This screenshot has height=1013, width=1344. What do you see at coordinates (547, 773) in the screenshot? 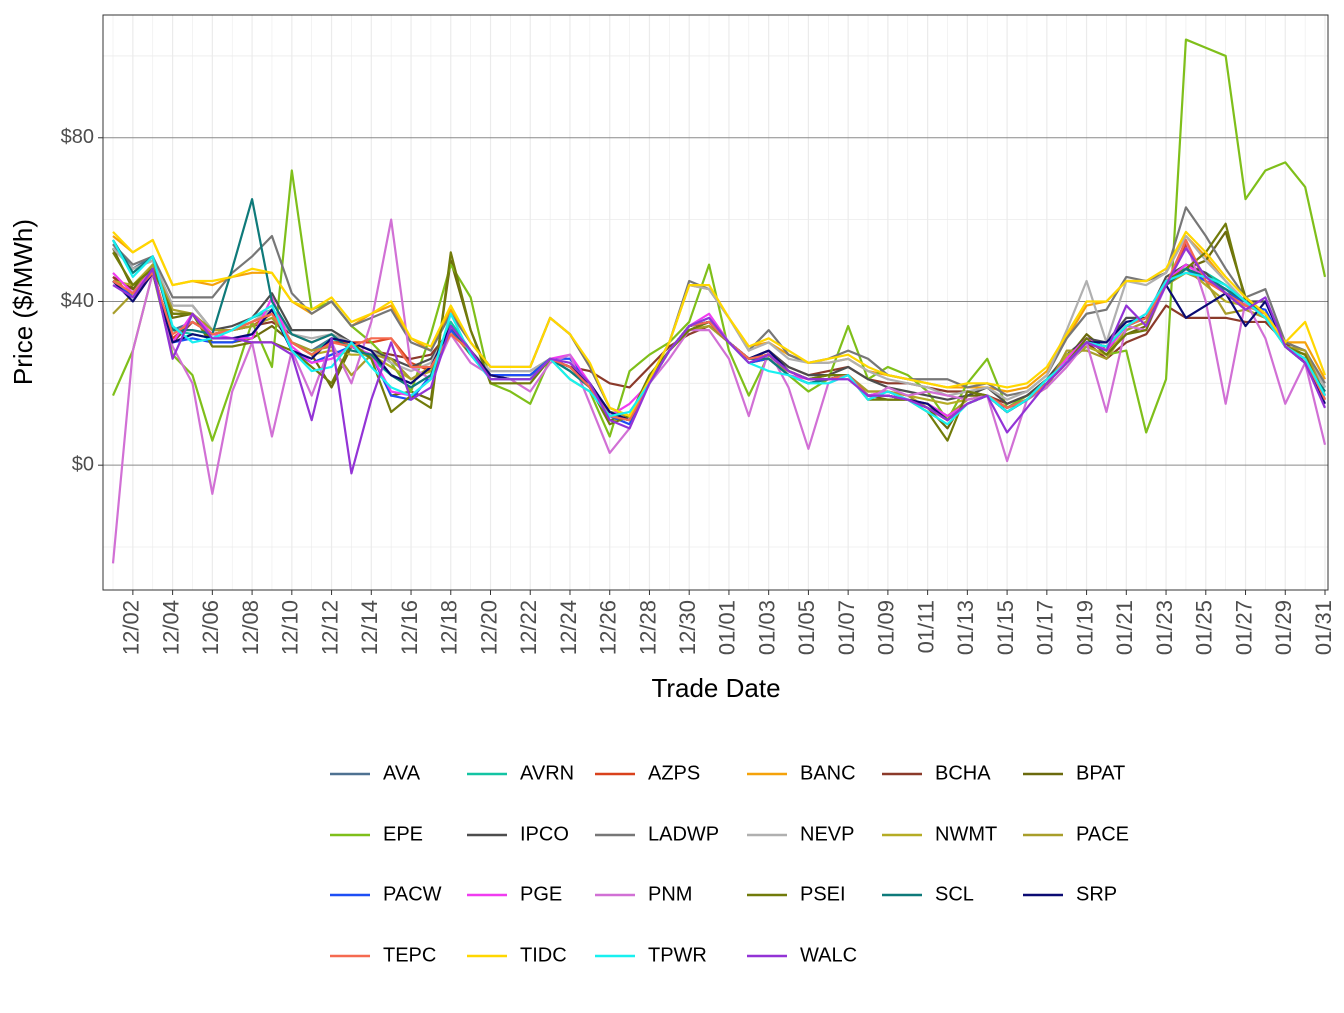
I see `legend-label: AVRN` at bounding box center [547, 773].